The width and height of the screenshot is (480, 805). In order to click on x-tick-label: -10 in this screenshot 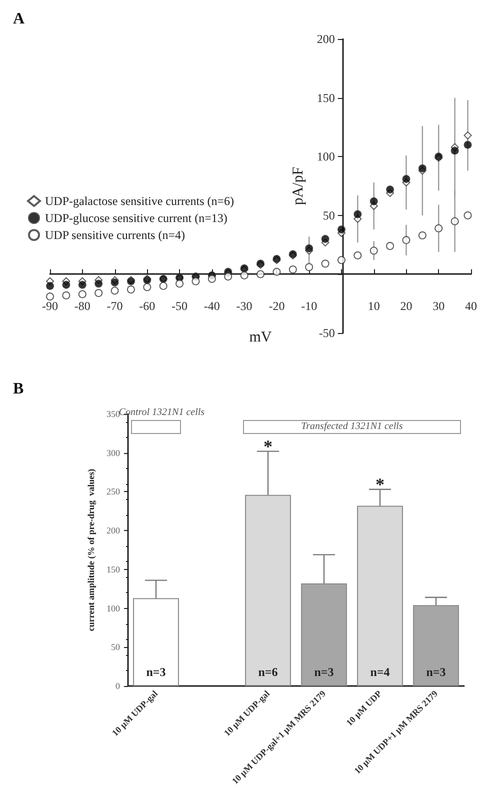, I will do `click(309, 306)`.